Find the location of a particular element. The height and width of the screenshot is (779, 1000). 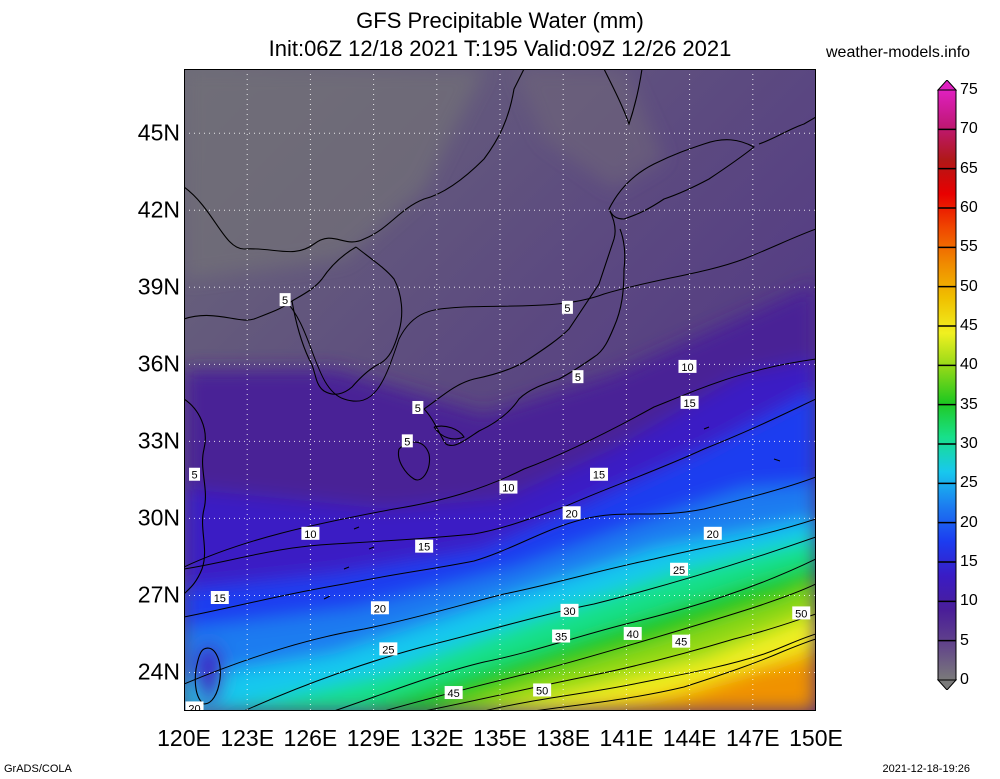

colorbar-min-arrow is located at coordinates (947, 684).